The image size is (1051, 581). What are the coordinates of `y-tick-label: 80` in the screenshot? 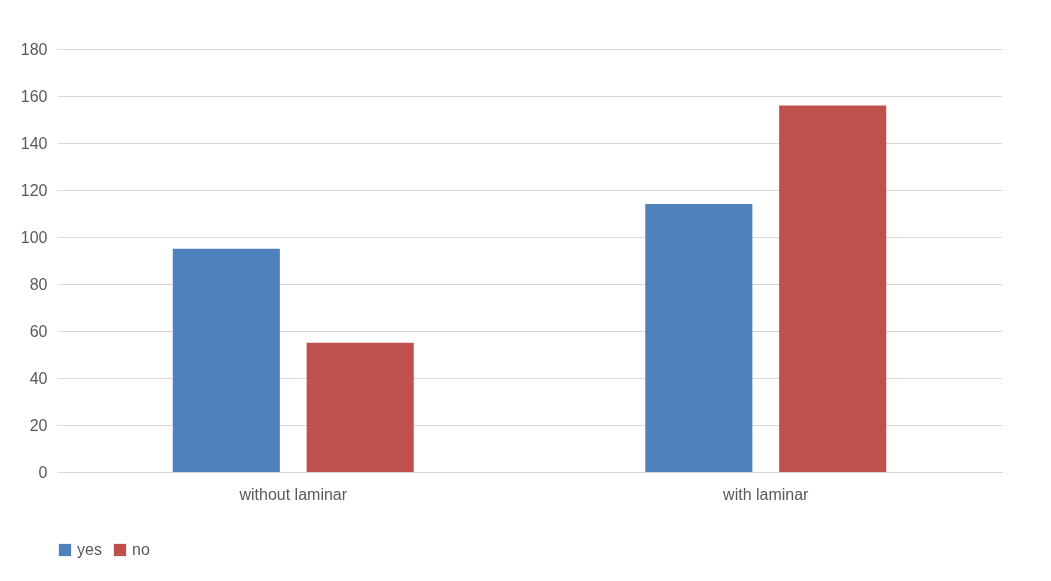 It's located at (38, 284).